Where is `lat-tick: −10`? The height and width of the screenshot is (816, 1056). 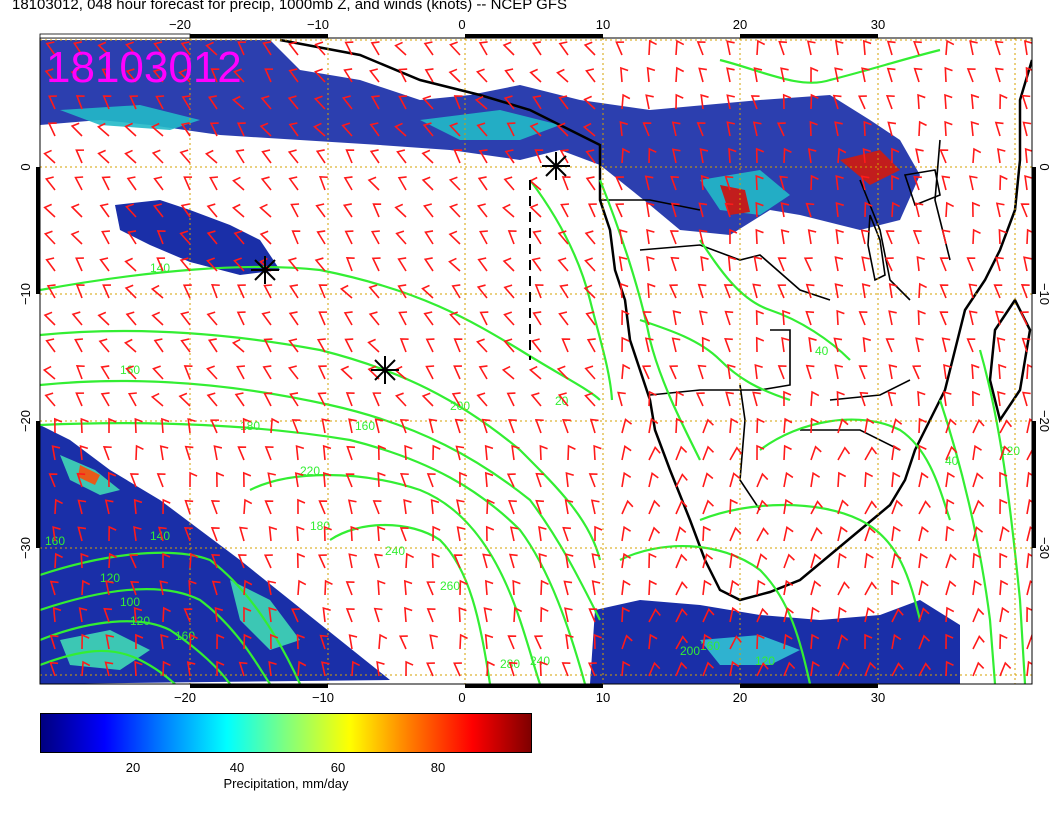
lat-tick: −10 is located at coordinates (25, 294).